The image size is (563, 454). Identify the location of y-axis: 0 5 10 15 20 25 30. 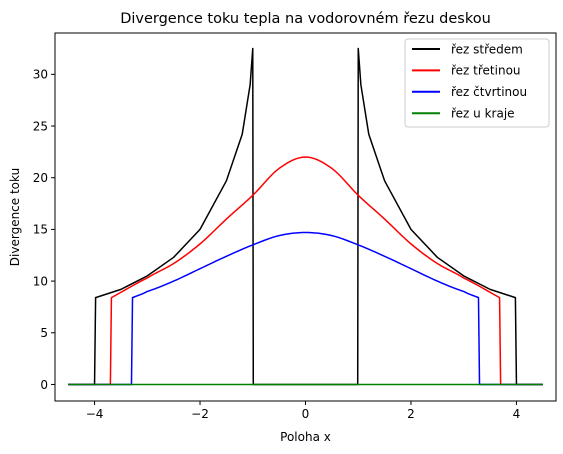
(44, 230).